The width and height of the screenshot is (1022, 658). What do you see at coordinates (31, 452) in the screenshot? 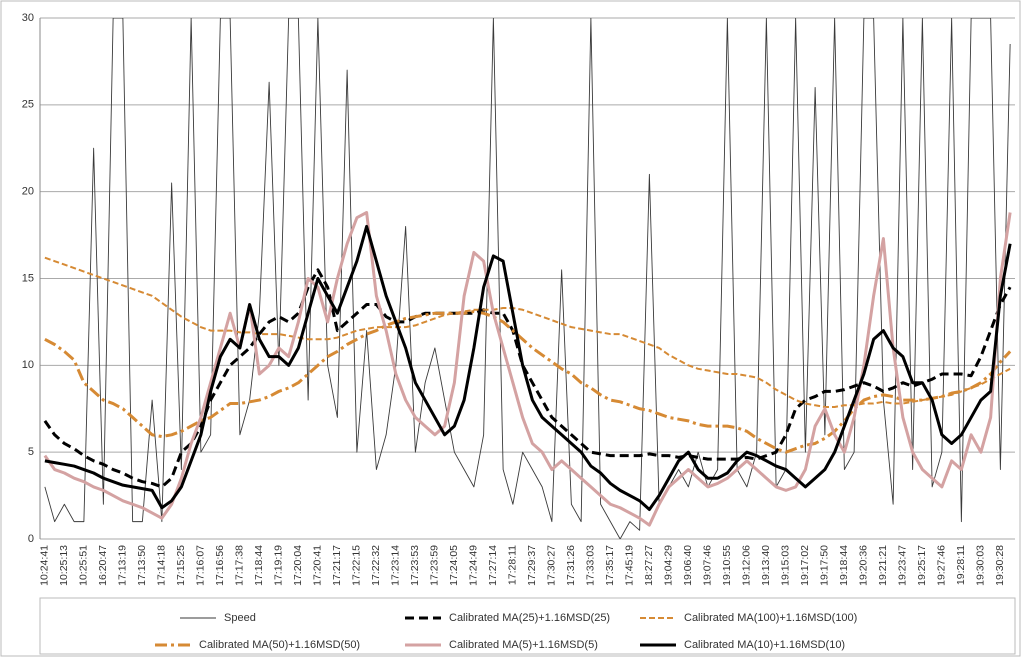
I see `y-tick-label: 5` at bounding box center [31, 452].